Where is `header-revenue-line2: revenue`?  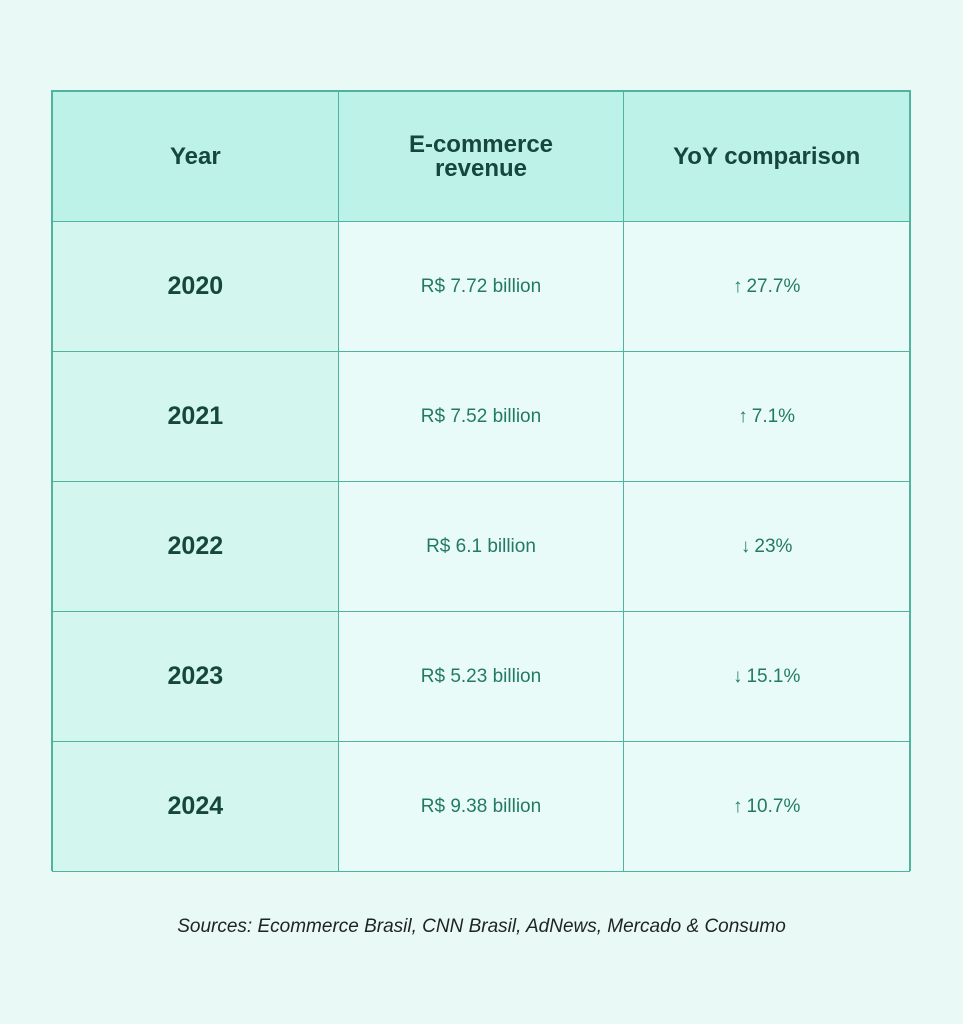
header-revenue-line2: revenue is located at coordinates (481, 168).